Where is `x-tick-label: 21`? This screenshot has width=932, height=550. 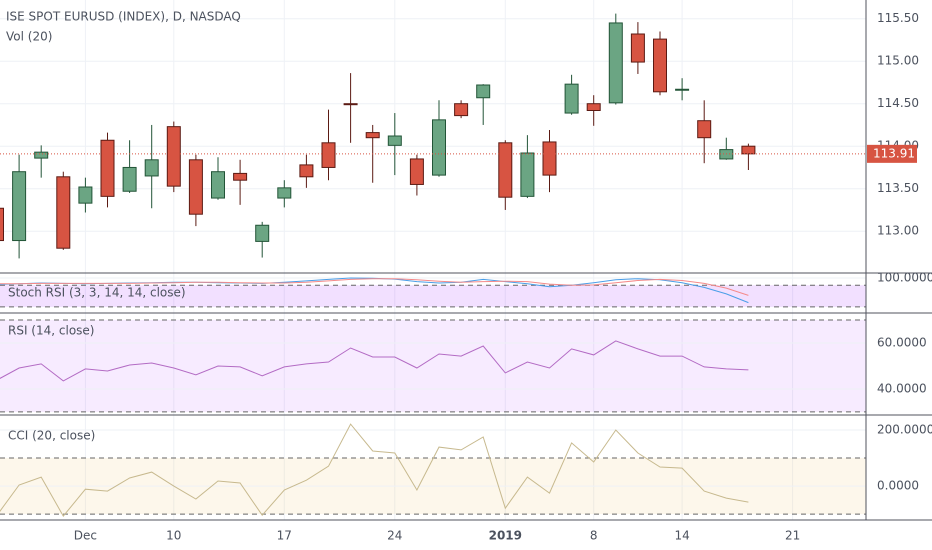 x-tick-label: 21 is located at coordinates (792, 536).